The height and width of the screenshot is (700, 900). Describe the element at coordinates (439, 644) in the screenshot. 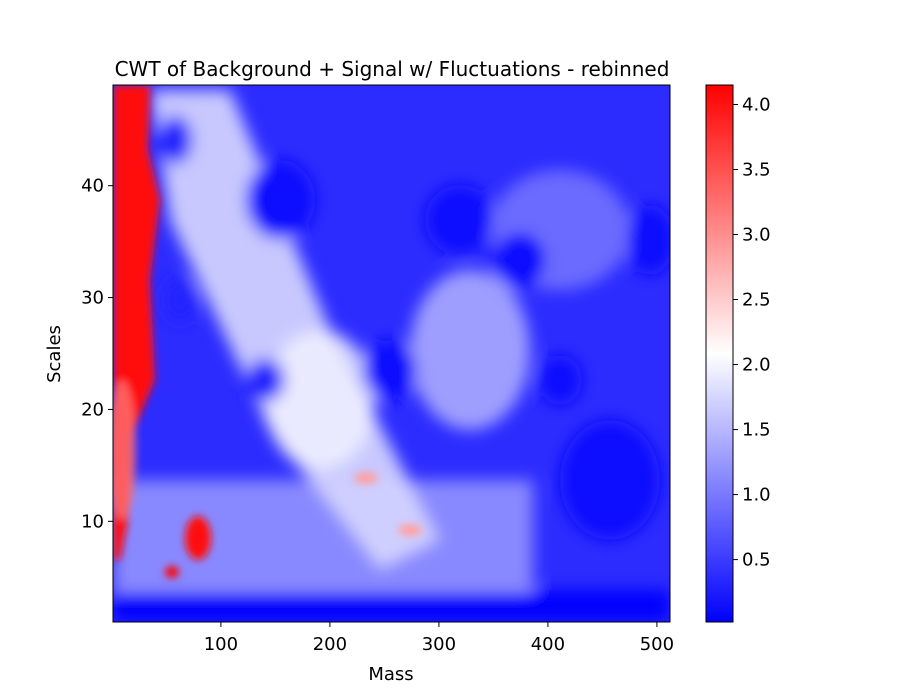

I see `x-tick-label: 300` at that location.